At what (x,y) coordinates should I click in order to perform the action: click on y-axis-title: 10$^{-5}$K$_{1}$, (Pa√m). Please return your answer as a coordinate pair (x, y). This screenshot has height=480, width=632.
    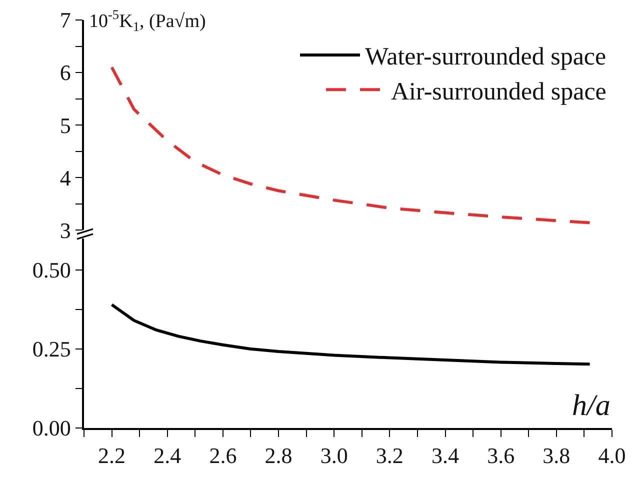
    Looking at the image, I should click on (147, 20).